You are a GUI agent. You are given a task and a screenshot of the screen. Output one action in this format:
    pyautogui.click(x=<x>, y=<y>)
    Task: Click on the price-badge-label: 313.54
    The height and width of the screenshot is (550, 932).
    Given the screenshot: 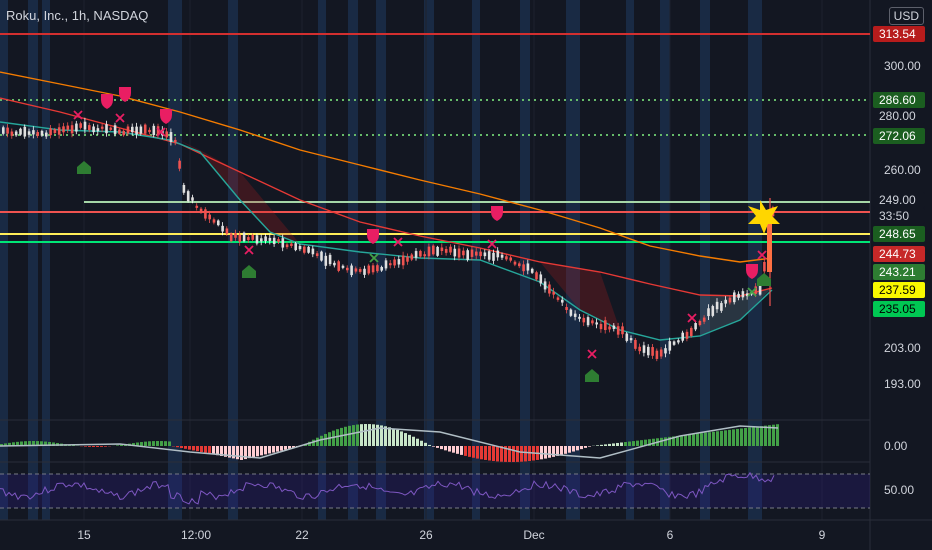 What is the action you would take?
    pyautogui.click(x=897, y=34)
    